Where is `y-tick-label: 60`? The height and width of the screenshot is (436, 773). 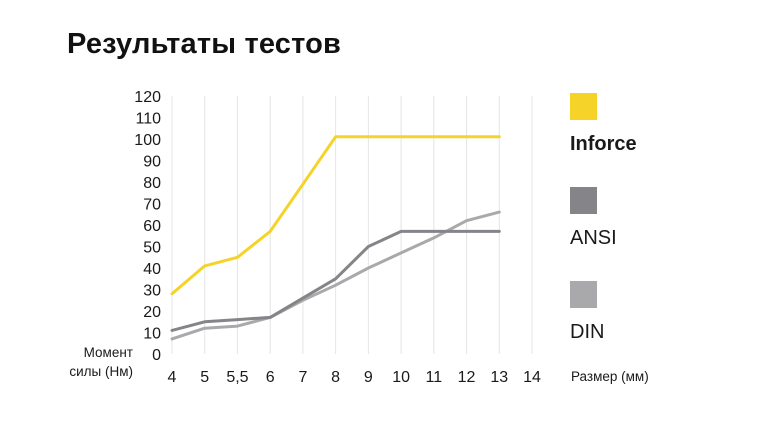
y-tick-label: 60 is located at coordinates (152, 226).